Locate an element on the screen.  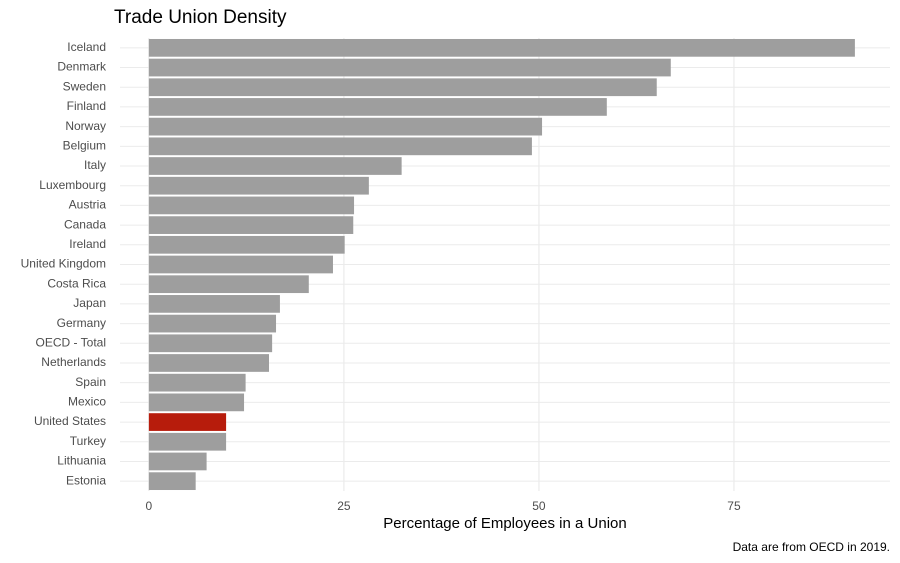
y-tick-label: Germany is located at coordinates (81, 323).